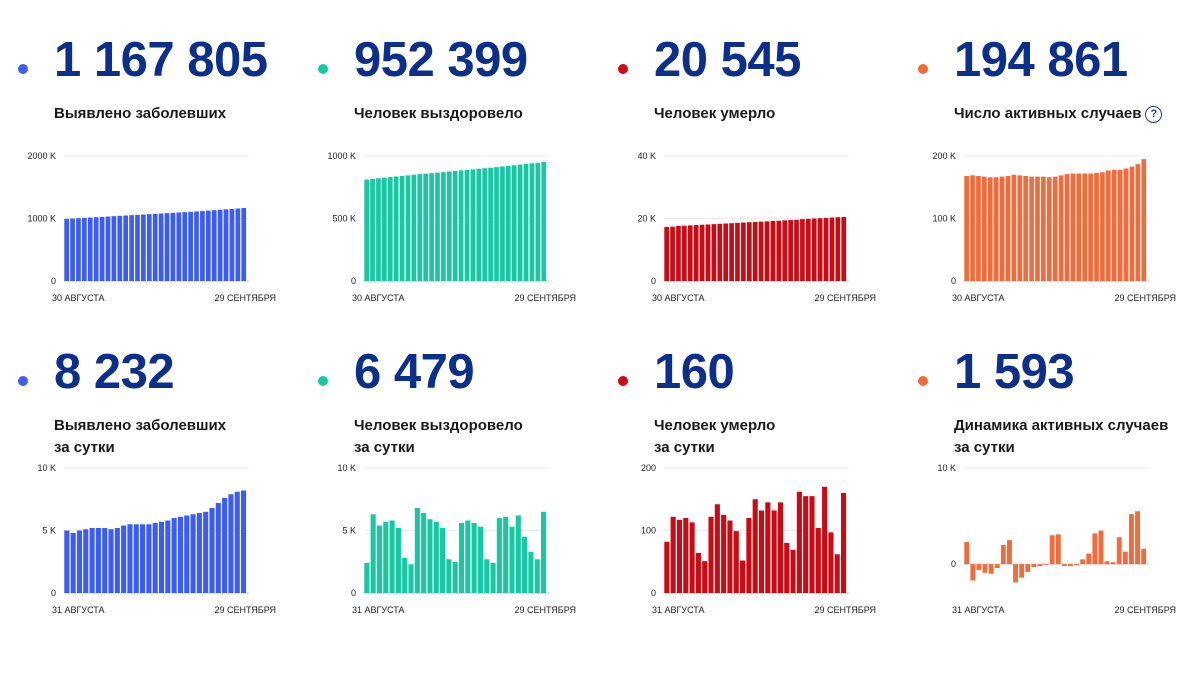  I want to click on stat-label: Динамика активных случаев за сутки, so click(1061, 437).